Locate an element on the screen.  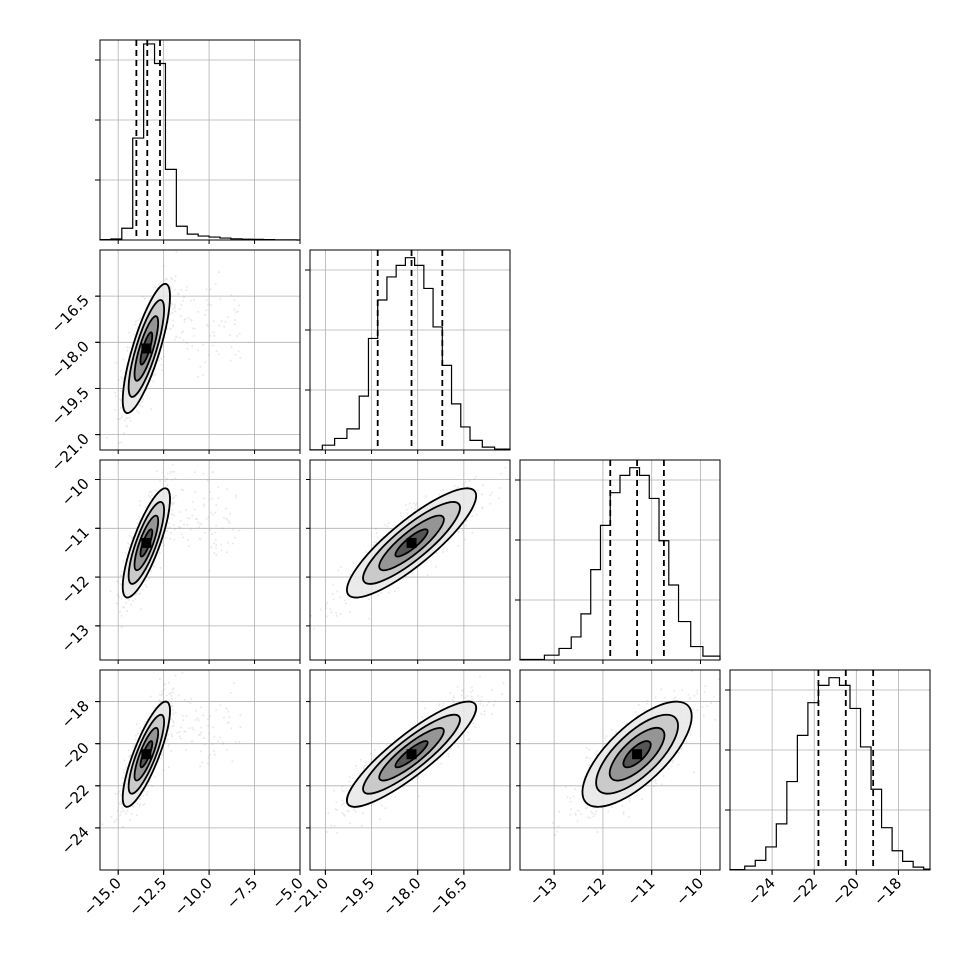
x-tick-label-p0: −12.5 is located at coordinates (147, 896).